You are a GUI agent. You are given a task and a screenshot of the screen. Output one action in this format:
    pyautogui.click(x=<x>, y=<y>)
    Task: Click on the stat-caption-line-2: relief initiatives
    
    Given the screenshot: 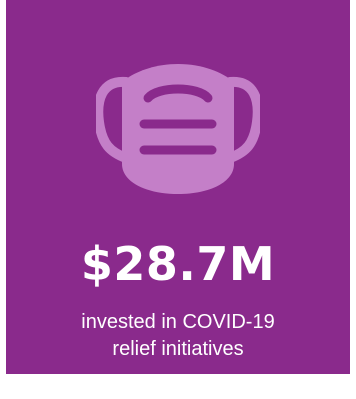 What is the action you would take?
    pyautogui.click(x=178, y=349)
    